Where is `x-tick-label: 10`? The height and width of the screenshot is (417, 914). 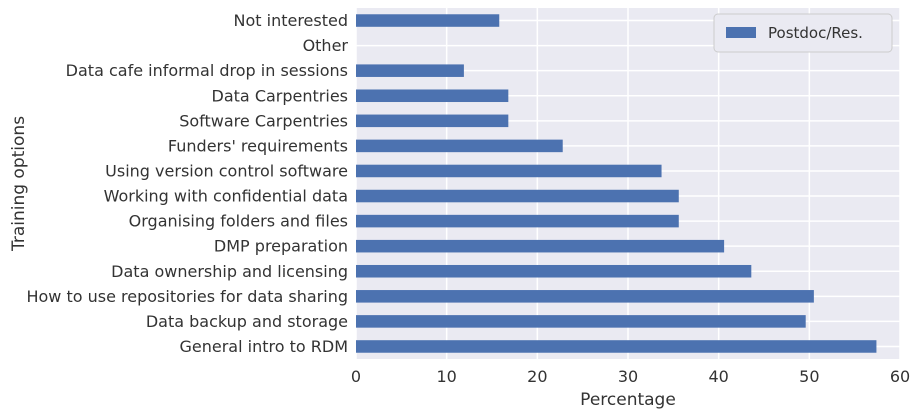
x-tick-label: 10 is located at coordinates (446, 376).